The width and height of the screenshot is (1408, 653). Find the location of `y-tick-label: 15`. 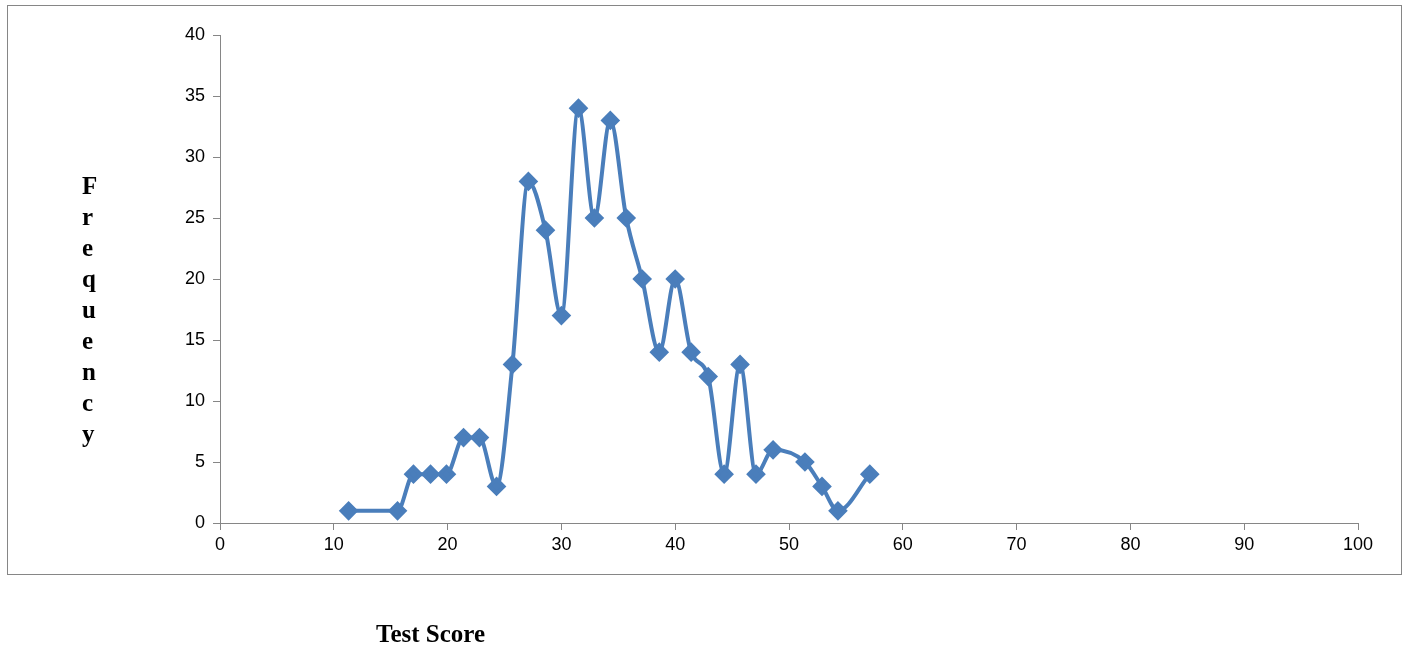

y-tick-label: 15 is located at coordinates (194, 338).